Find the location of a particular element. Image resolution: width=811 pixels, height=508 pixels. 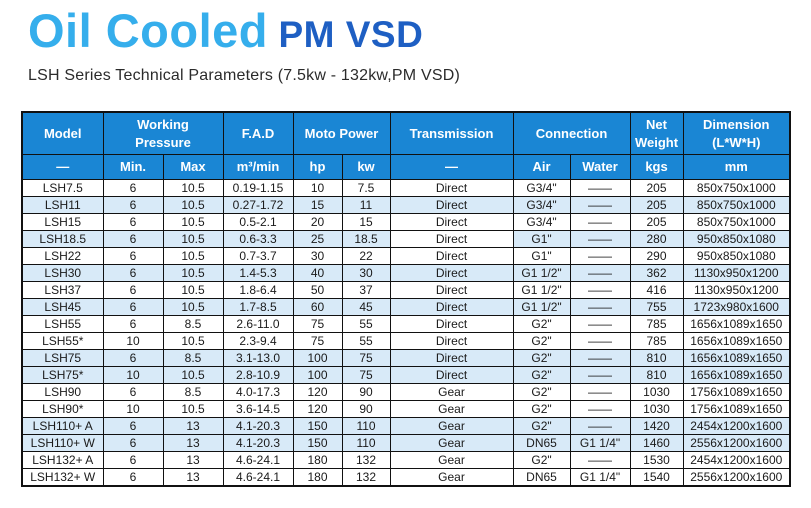

table-cell: 100 is located at coordinates (317, 375).